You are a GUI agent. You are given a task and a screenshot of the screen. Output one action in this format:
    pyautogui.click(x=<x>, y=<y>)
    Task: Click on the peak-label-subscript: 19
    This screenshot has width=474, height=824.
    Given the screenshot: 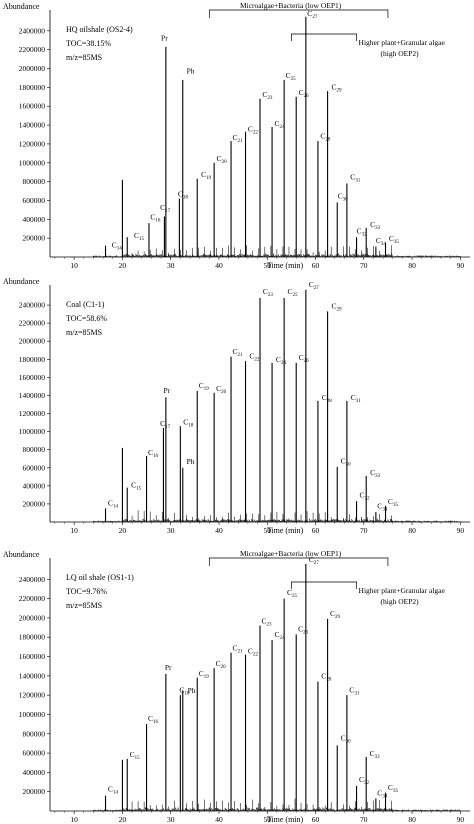 What is the action you would take?
    pyautogui.click(x=207, y=677)
    